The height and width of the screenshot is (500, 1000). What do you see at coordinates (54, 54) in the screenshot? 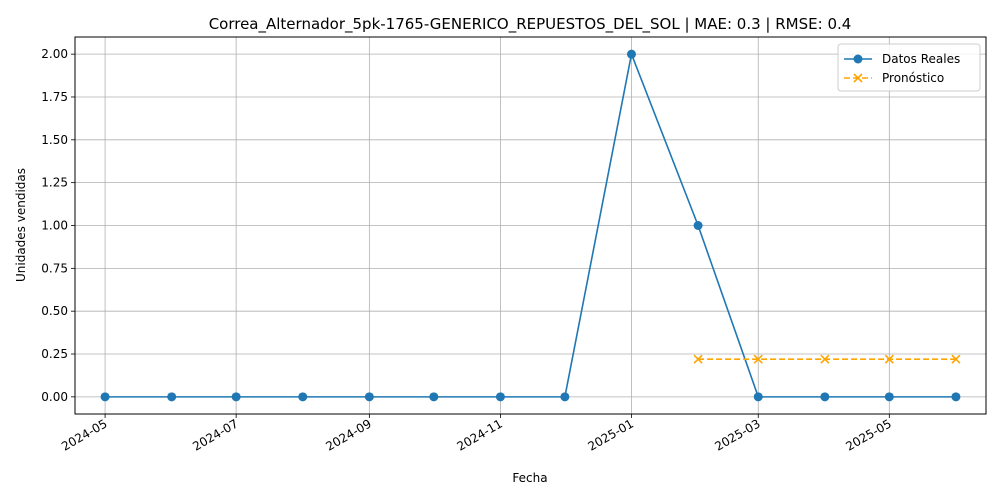
I see `y-tick-label: 2.00` at bounding box center [54, 54].